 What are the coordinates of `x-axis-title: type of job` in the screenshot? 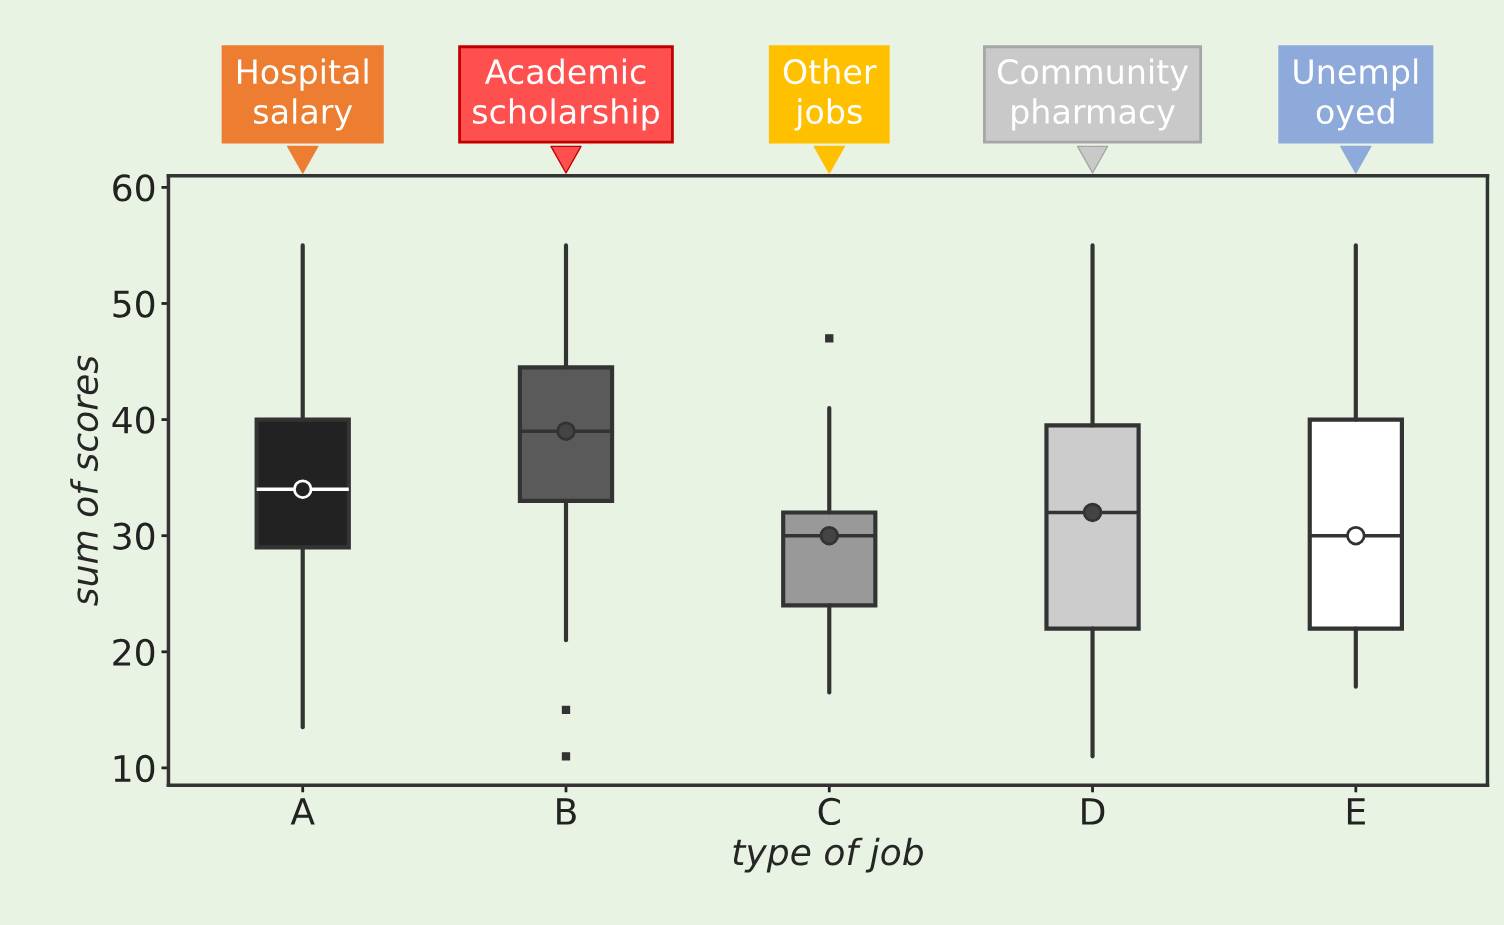 It's located at (828, 855).